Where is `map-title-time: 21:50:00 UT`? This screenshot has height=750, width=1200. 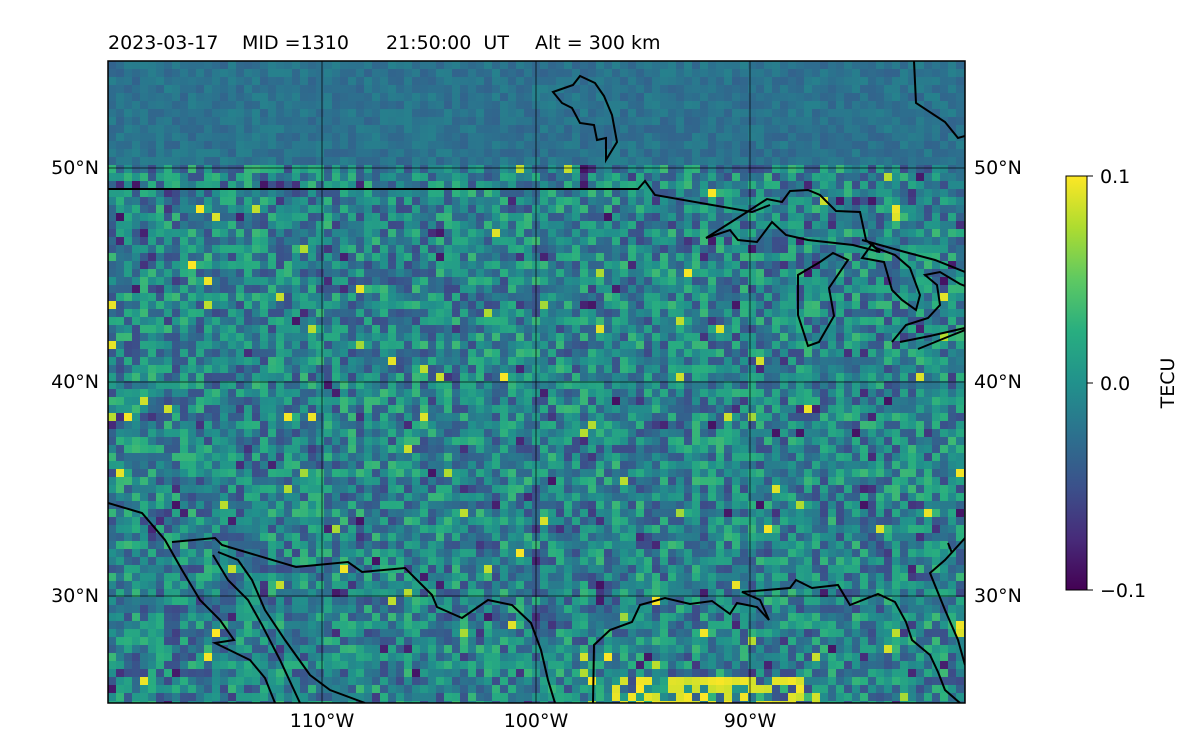
map-title-time: 21:50:00 UT is located at coordinates (447, 43).